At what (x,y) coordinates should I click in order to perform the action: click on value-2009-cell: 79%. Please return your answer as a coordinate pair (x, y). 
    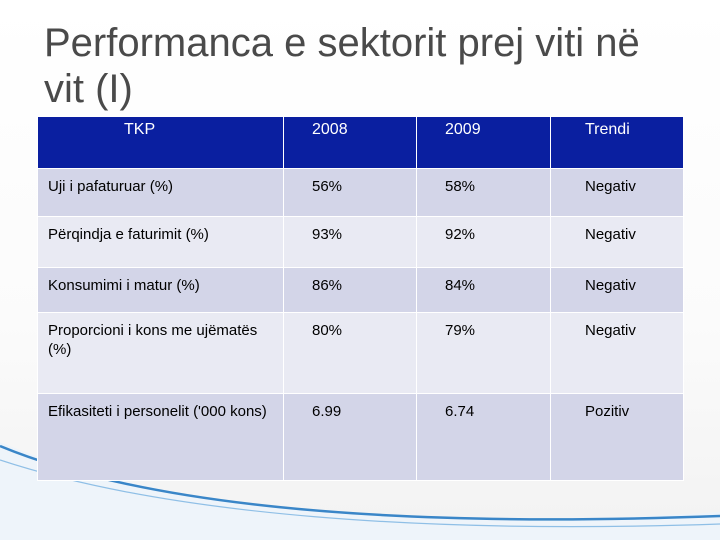
    Looking at the image, I should click on (483, 353).